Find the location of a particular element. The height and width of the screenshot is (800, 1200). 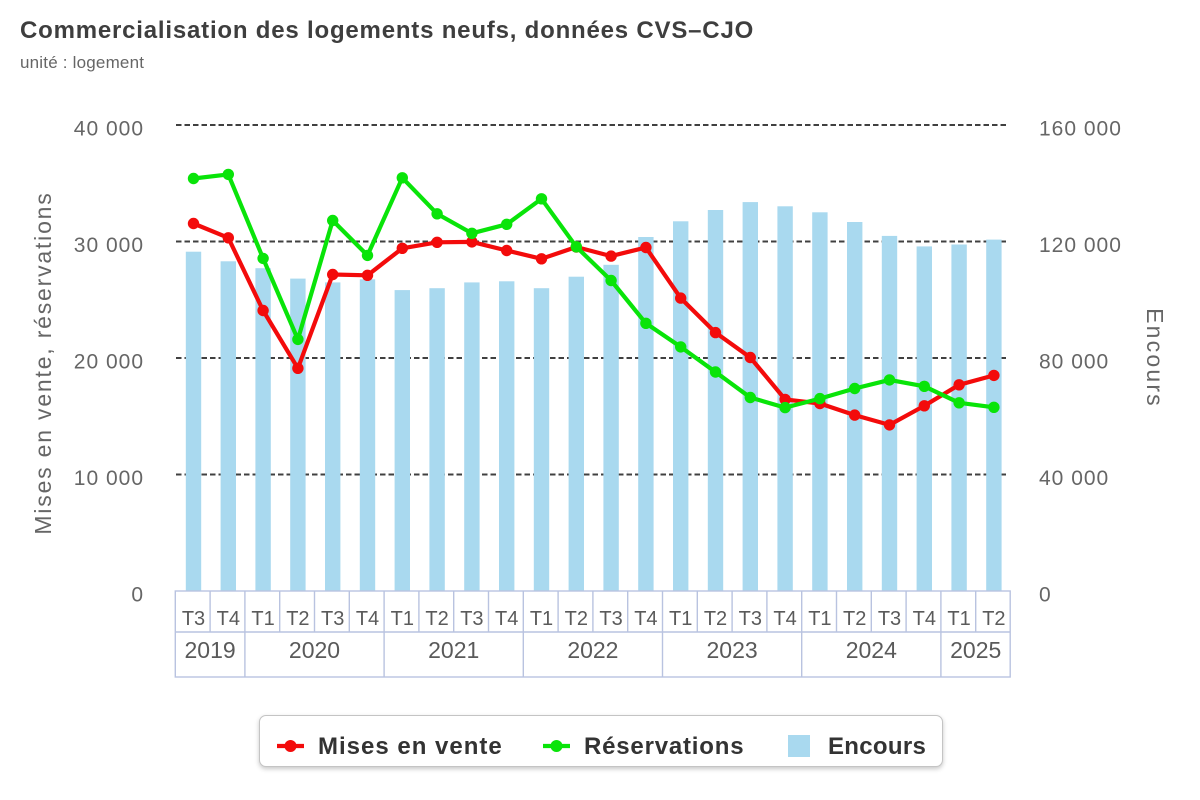

svg-text: 120 000 is located at coordinates (1080, 245).